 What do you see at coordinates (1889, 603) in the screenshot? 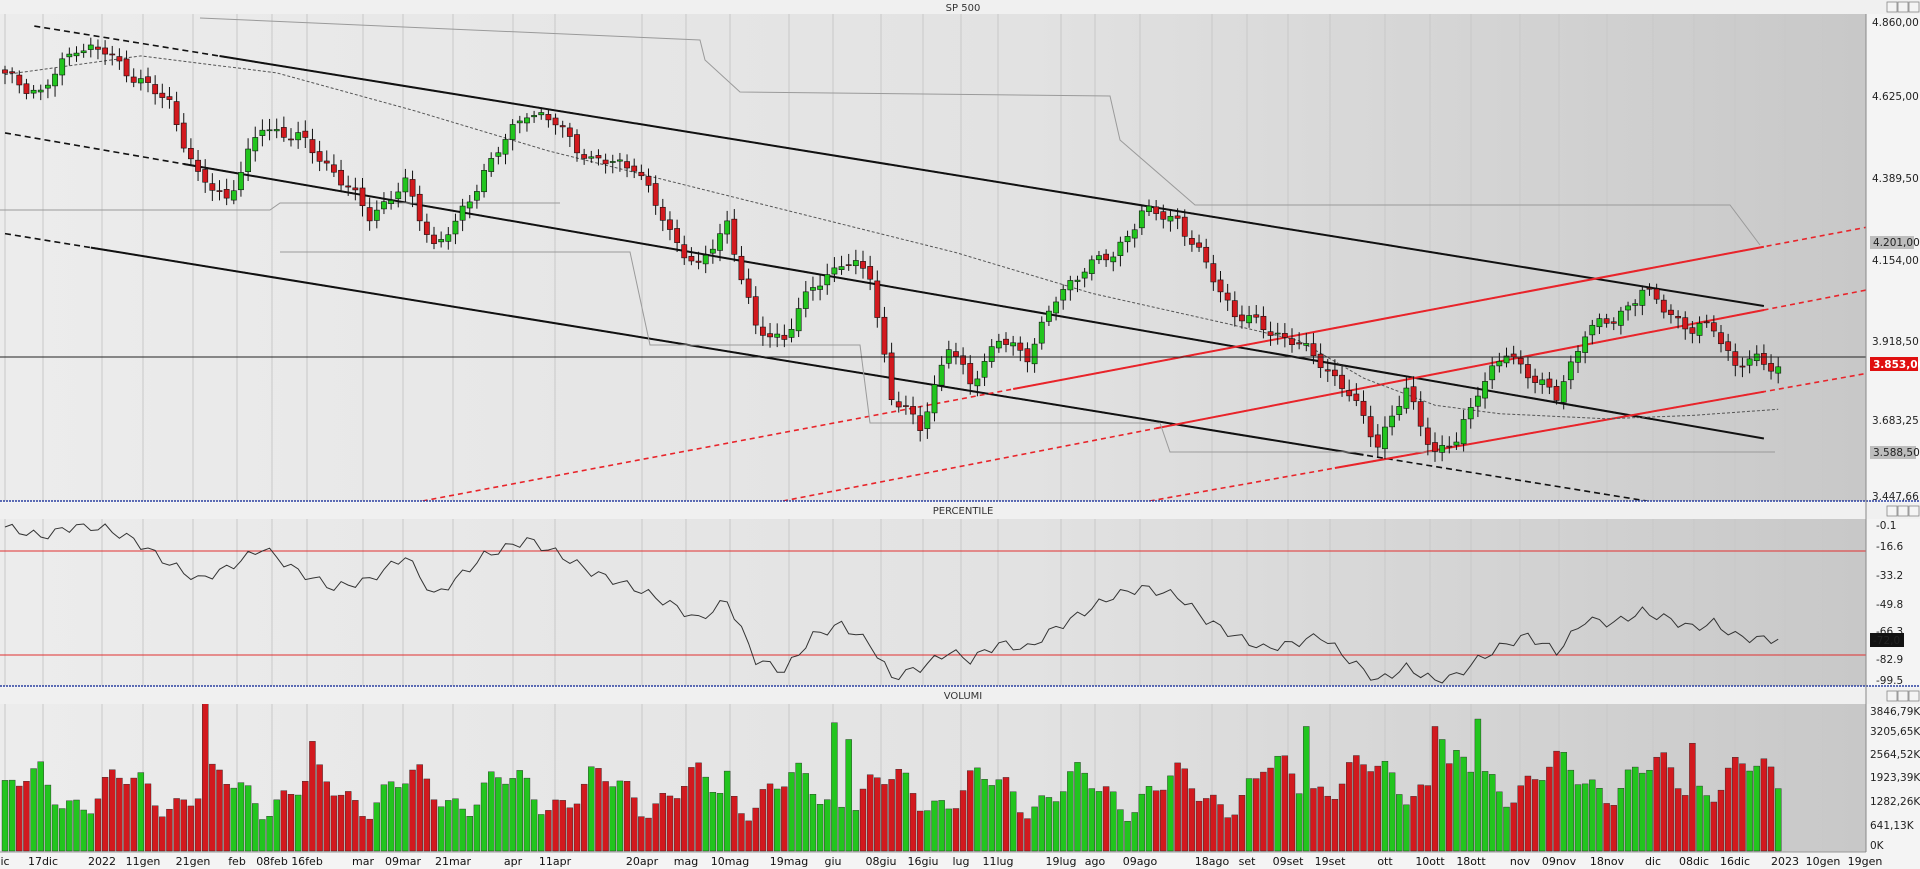
I see `percentile-axis: -0.1-16.6-33.2-49.8-66.3-82.9-99.5` at bounding box center [1889, 603].